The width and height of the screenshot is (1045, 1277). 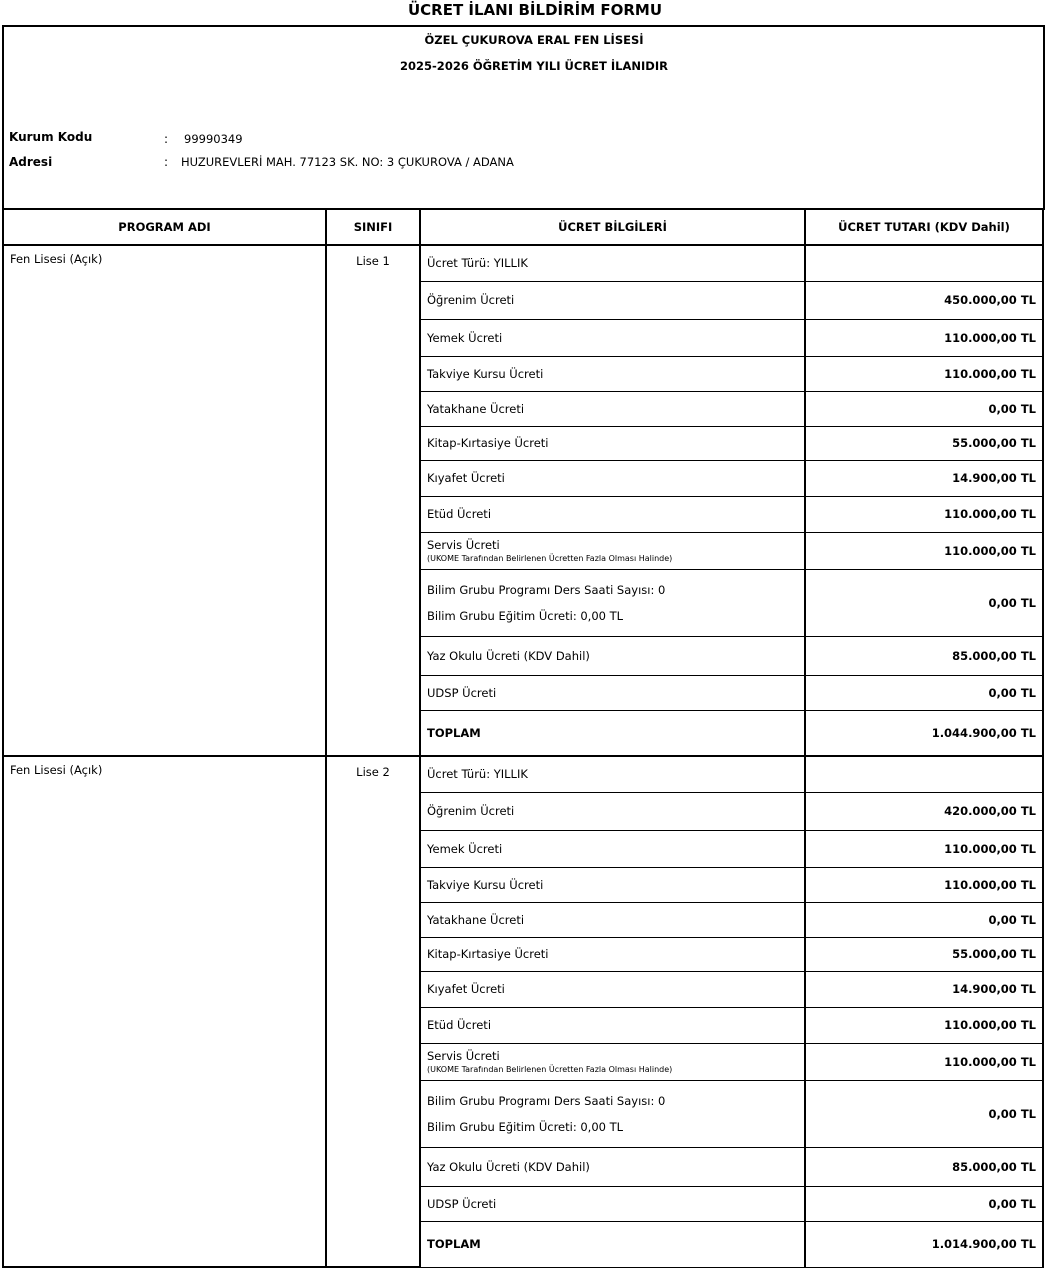 I want to click on year-notice: 2025-2026 ÖĞRETİM YILI ÜCRET İLANIDIR, so click(x=534, y=66).